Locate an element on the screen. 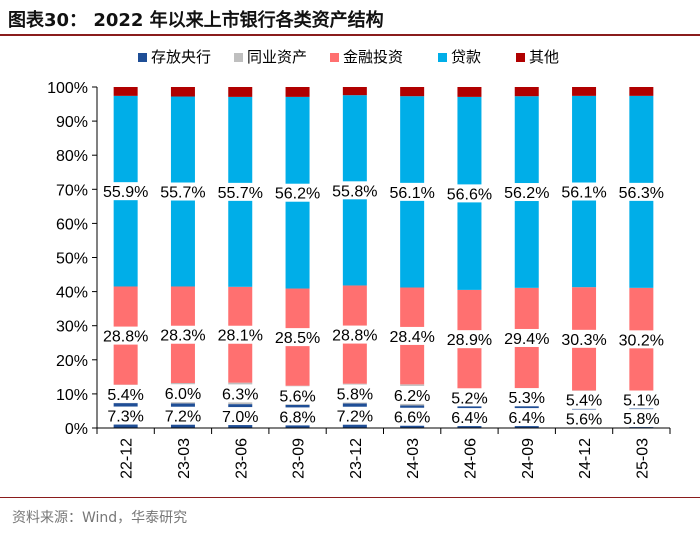  data-label-2-4: 28.8% is located at coordinates (354, 336).